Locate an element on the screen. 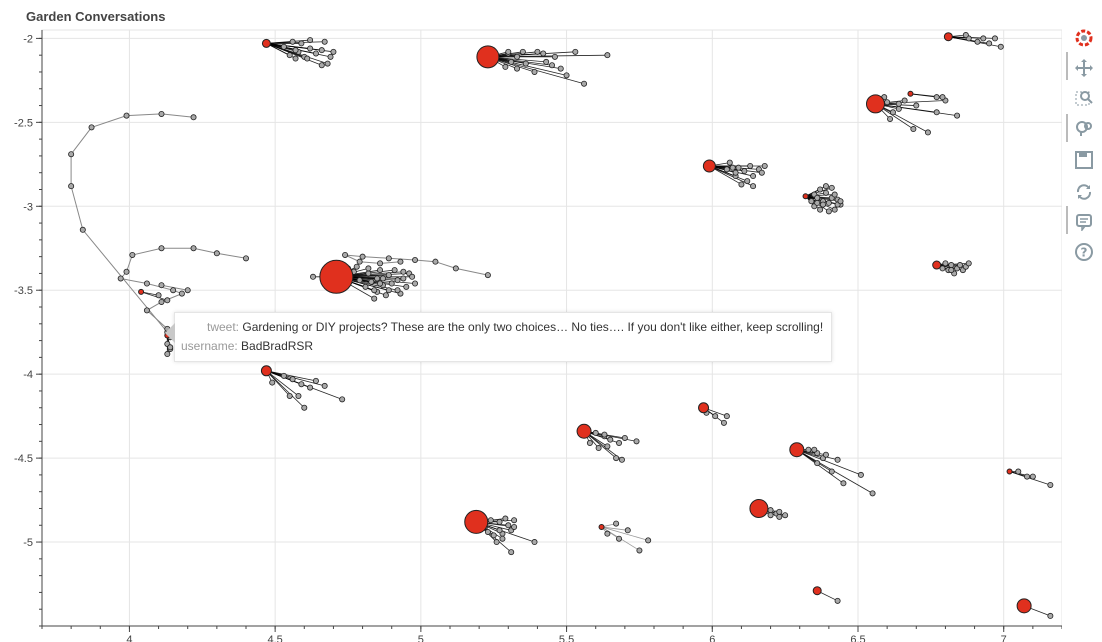 Image resolution: width=1102 pixels, height=642 pixels. x-tick-label: 5.5 is located at coordinates (566, 638).